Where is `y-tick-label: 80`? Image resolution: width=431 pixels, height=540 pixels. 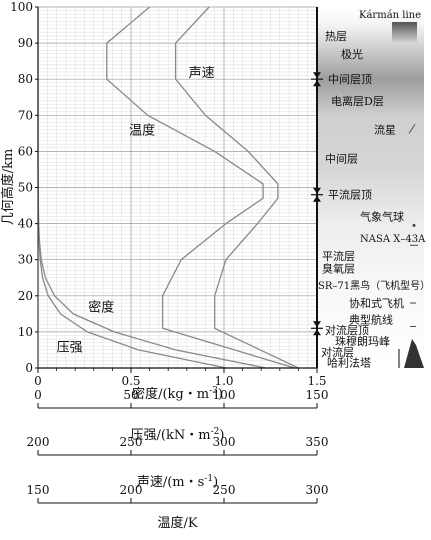 y-tick-label: 80 is located at coordinates (25, 79).